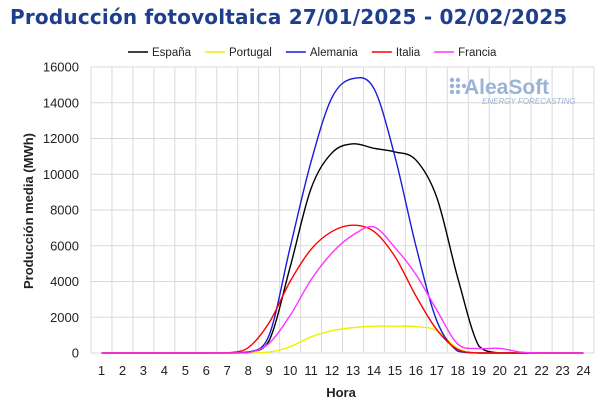  What do you see at coordinates (408, 53) in the screenshot?
I see `legend-label: Italia` at bounding box center [408, 53].